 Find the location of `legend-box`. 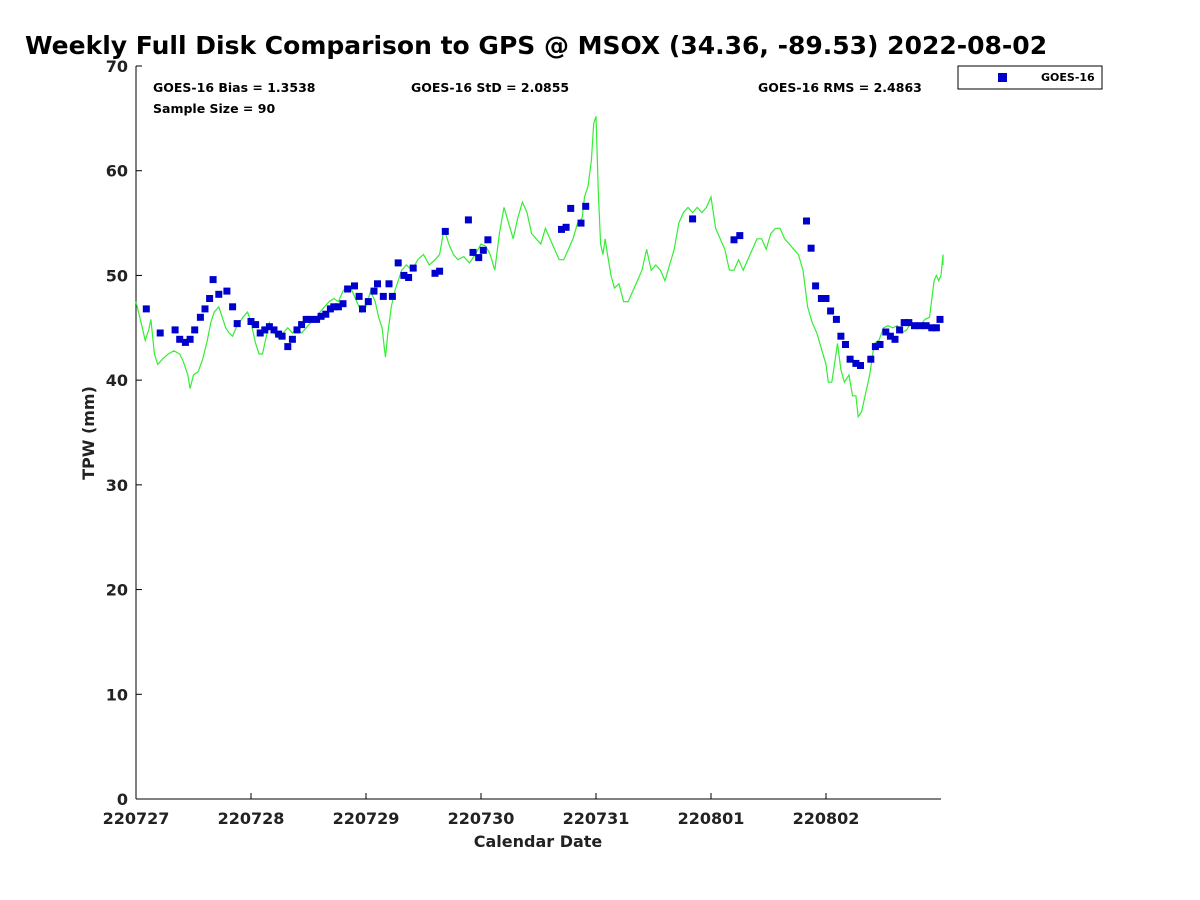

legend-box is located at coordinates (1030, 77).